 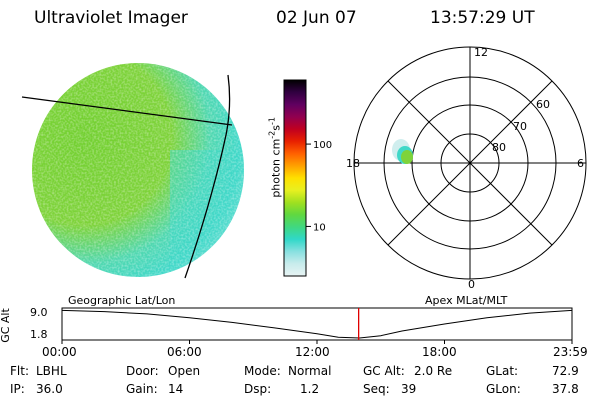 What do you see at coordinates (499, 147) in the screenshot?
I see `mlat-label-80: 80` at bounding box center [499, 147].